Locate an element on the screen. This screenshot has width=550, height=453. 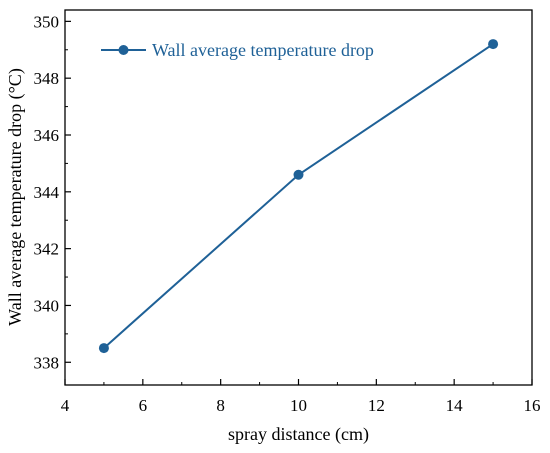
x-tick-label: 16 is located at coordinates (532, 405).